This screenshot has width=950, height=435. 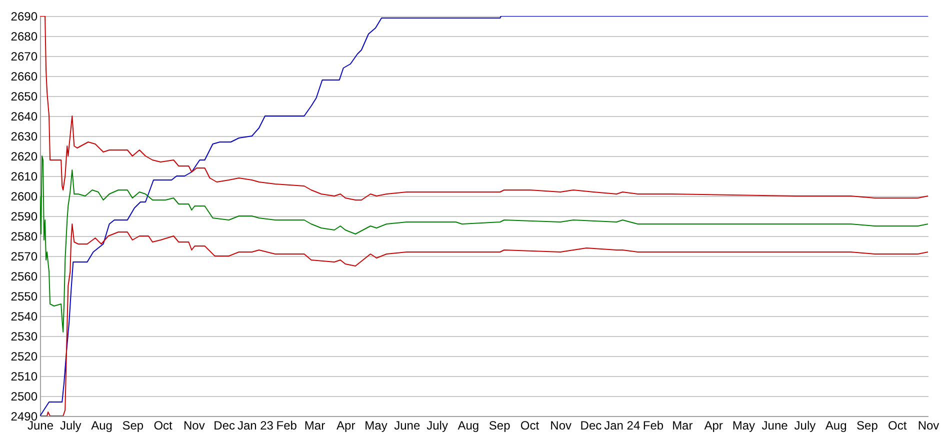 I want to click on y-tick-label: 2510, so click(x=24, y=377).